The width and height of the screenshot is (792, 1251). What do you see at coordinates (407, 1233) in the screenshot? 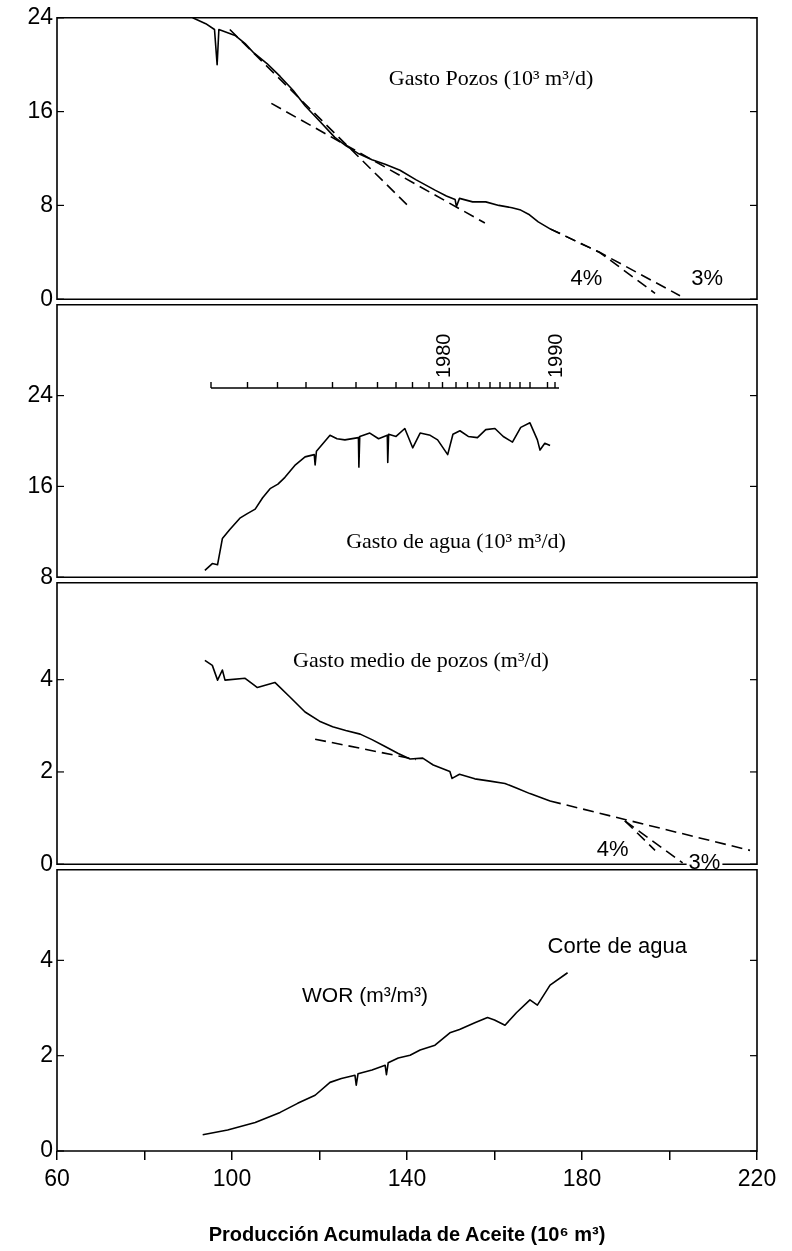
I see `x-axis-title: Producción Acumulada de Aceite (10⁶ m³)` at bounding box center [407, 1233].